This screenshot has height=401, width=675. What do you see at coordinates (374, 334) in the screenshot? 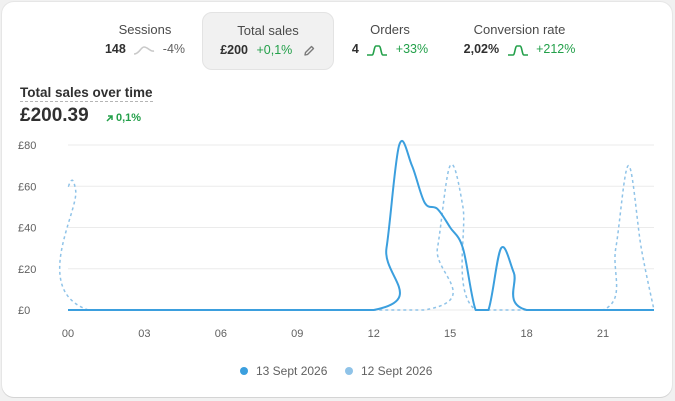
I see `x-tick-label: 12` at bounding box center [374, 334].